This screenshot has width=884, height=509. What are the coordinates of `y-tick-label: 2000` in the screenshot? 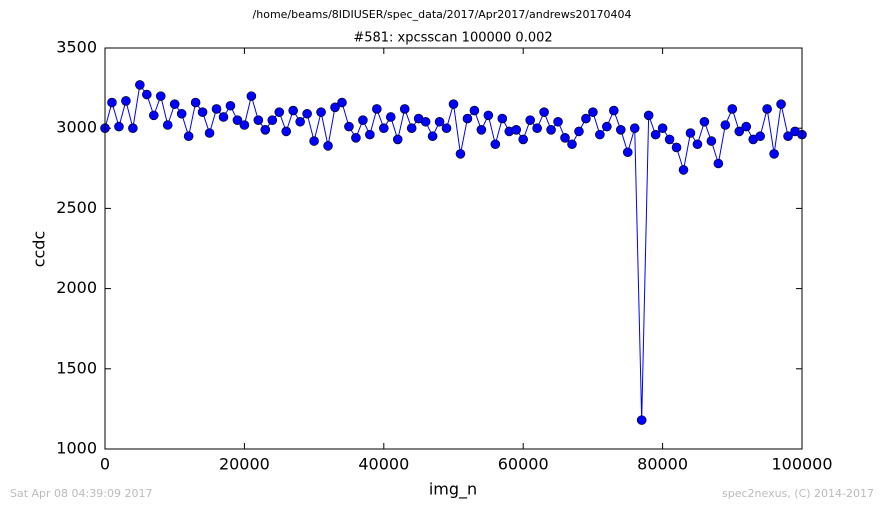 It's located at (76, 287).